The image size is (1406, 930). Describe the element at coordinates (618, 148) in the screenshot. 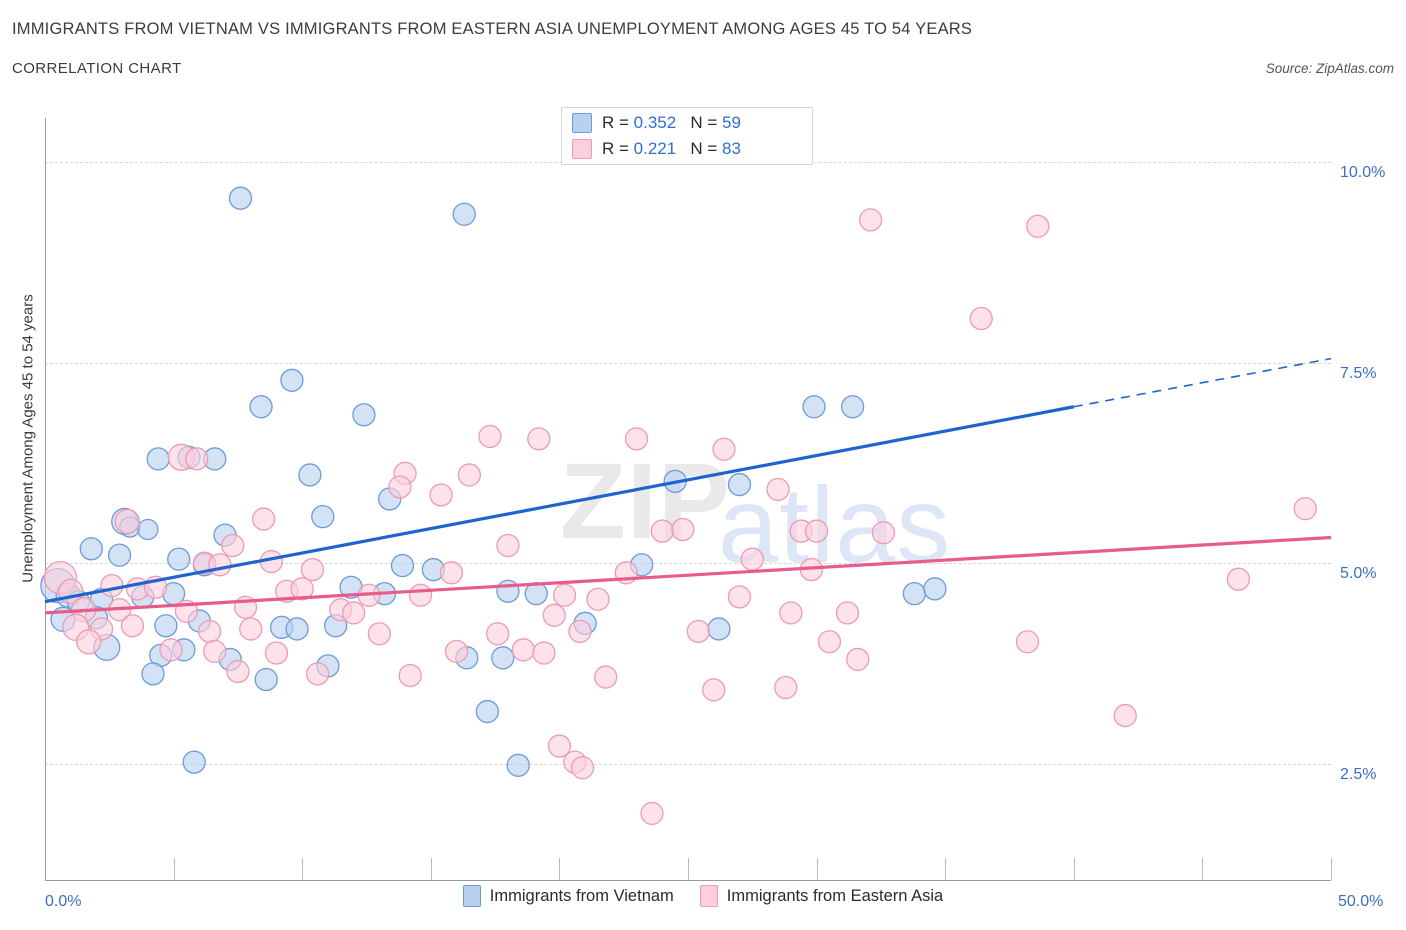

I see `r-label-eastern-asia: R =` at that location.